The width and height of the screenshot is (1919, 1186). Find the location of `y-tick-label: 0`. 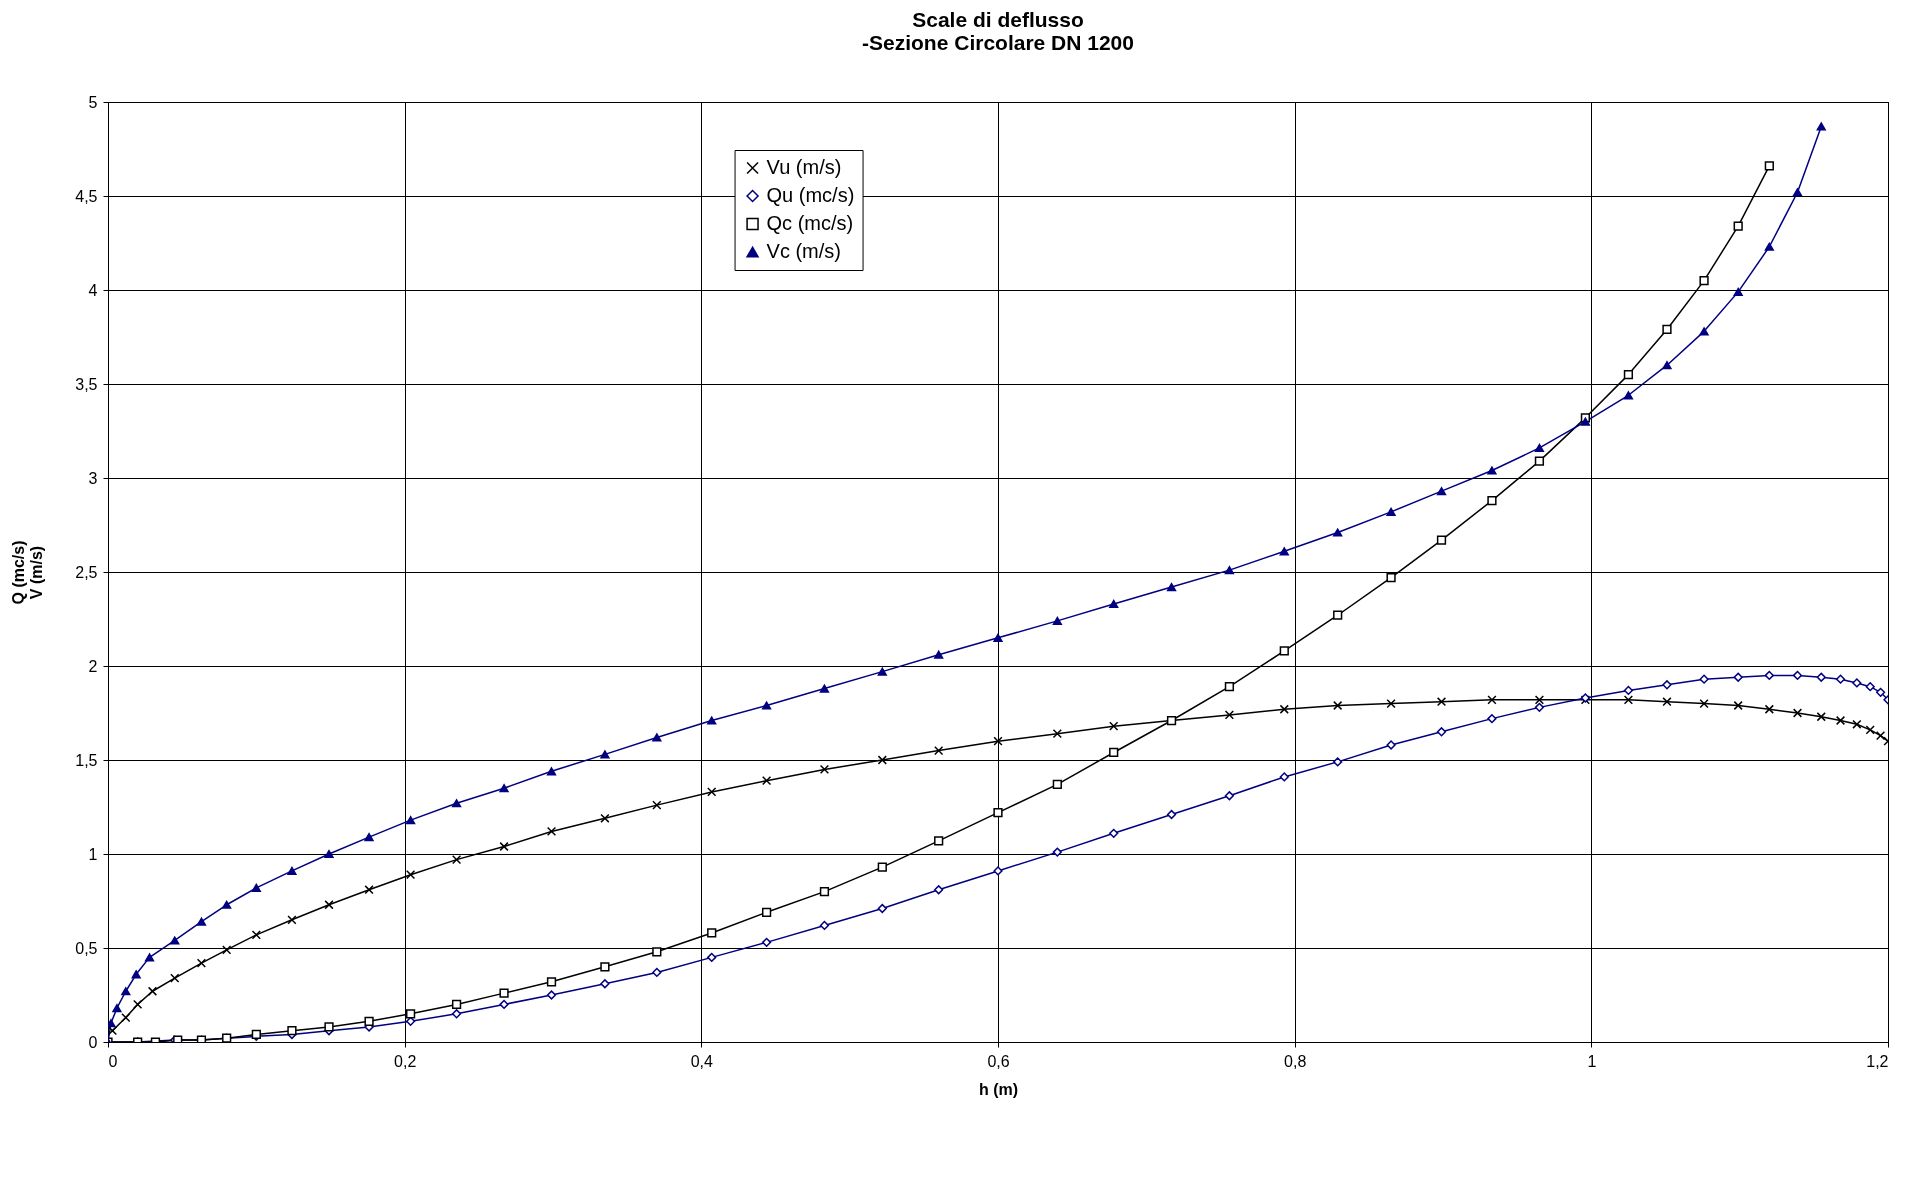

y-tick-label: 0 is located at coordinates (93, 1042).